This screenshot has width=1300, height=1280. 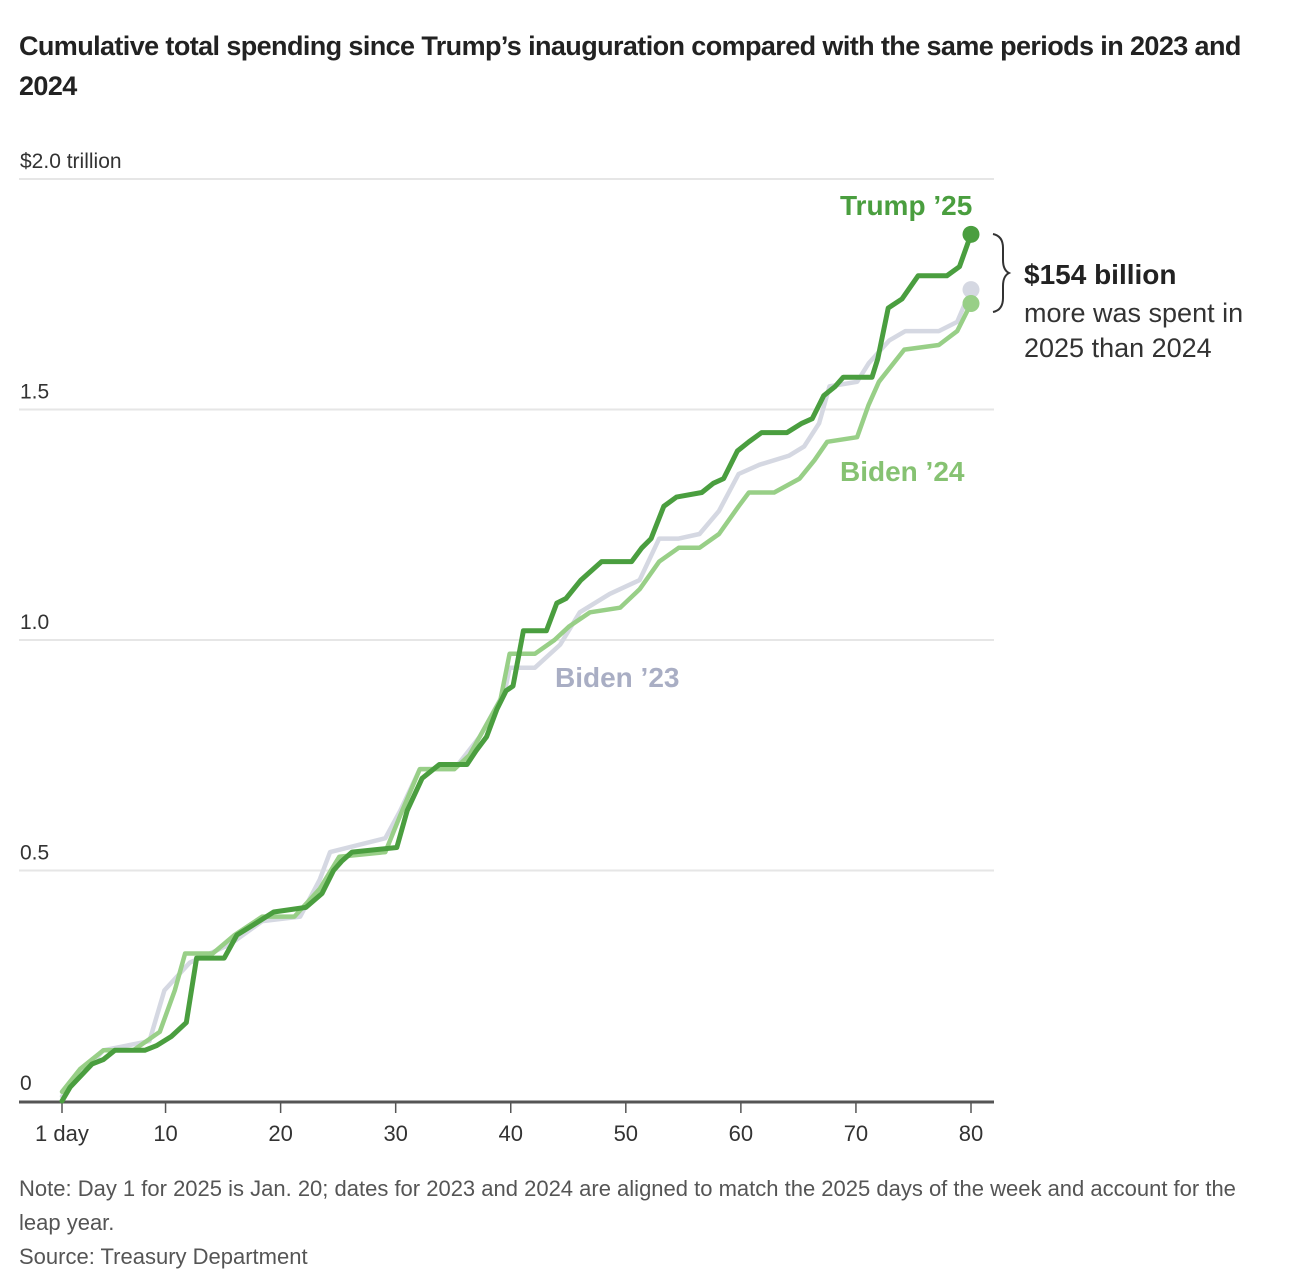 What do you see at coordinates (971, 1133) in the screenshot?
I see `x-tick-label: 80` at bounding box center [971, 1133].